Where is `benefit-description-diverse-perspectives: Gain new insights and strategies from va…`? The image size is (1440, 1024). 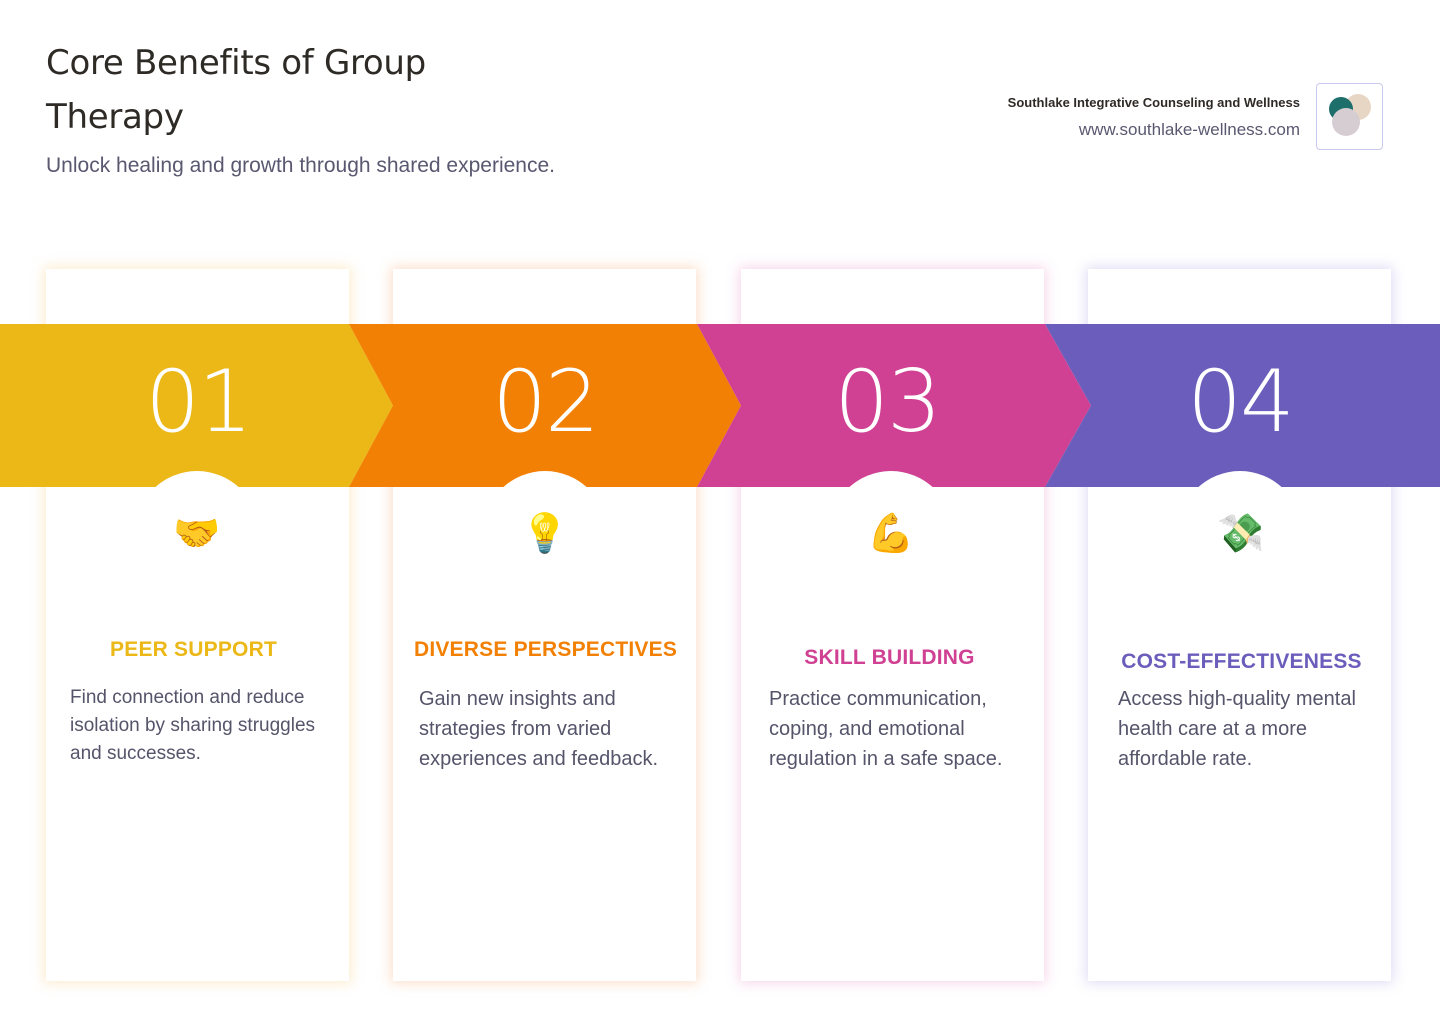 benefit-description-diverse-perspectives: Gain new insights and strategies from va… is located at coordinates (539, 729).